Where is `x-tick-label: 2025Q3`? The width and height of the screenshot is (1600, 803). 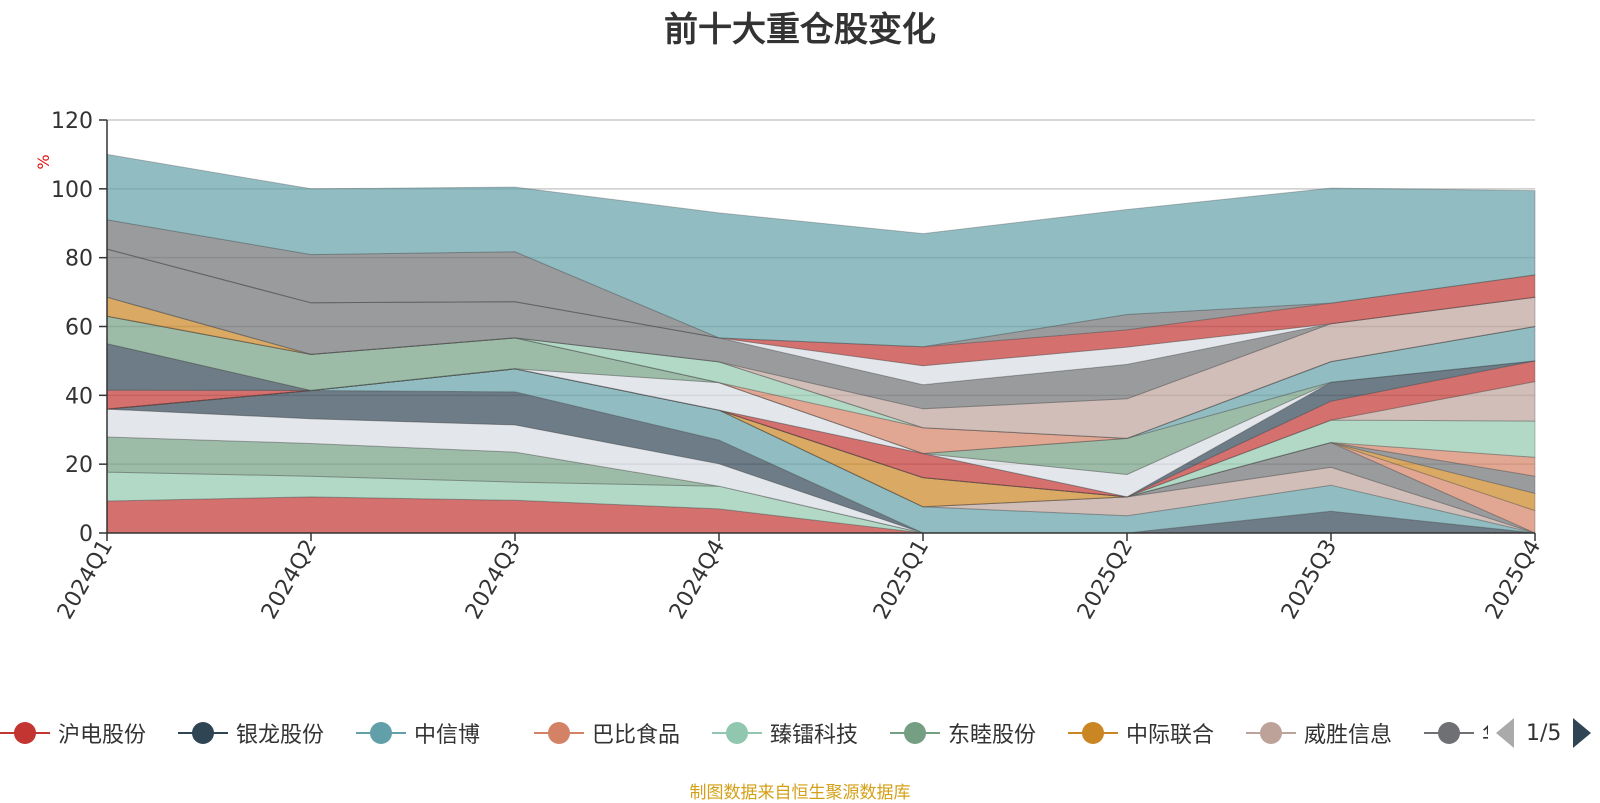
x-tick-label: 2025Q3 is located at coordinates (1309, 580).